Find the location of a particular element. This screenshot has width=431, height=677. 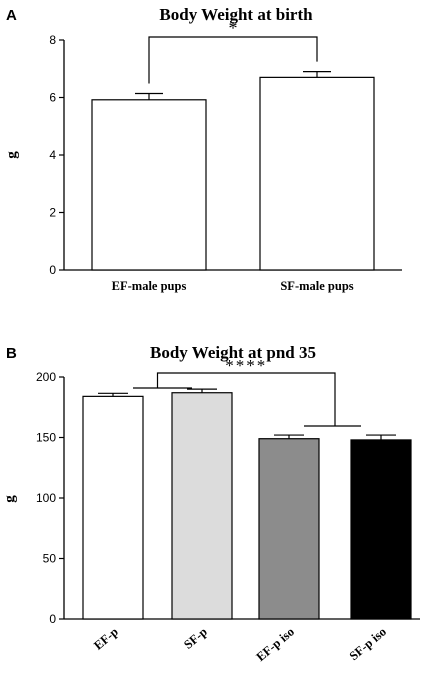

panel-a-y-tick-label: 4 is located at coordinates (52, 155).